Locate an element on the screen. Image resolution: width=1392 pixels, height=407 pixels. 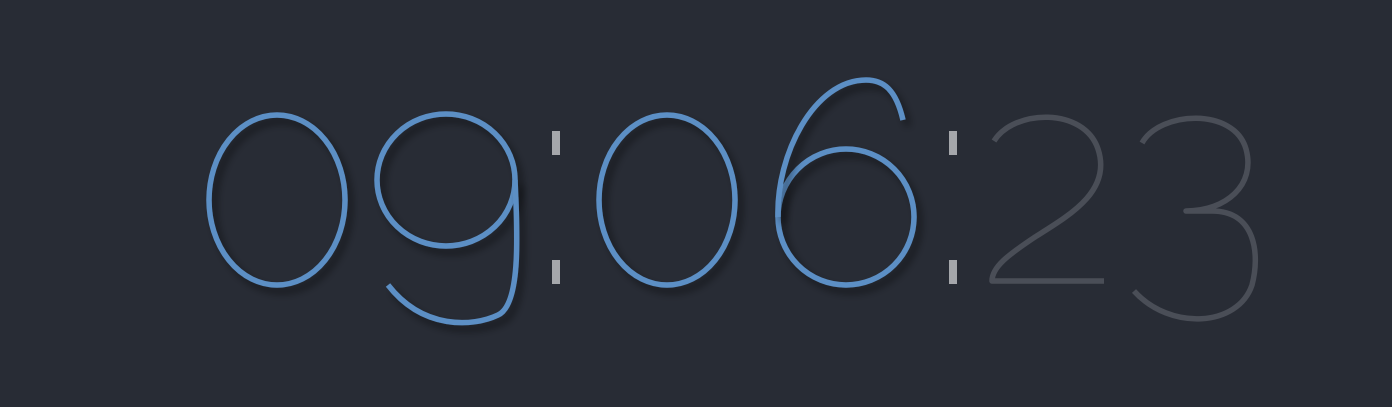
minutes-tens-digit is located at coordinates (667, 200).